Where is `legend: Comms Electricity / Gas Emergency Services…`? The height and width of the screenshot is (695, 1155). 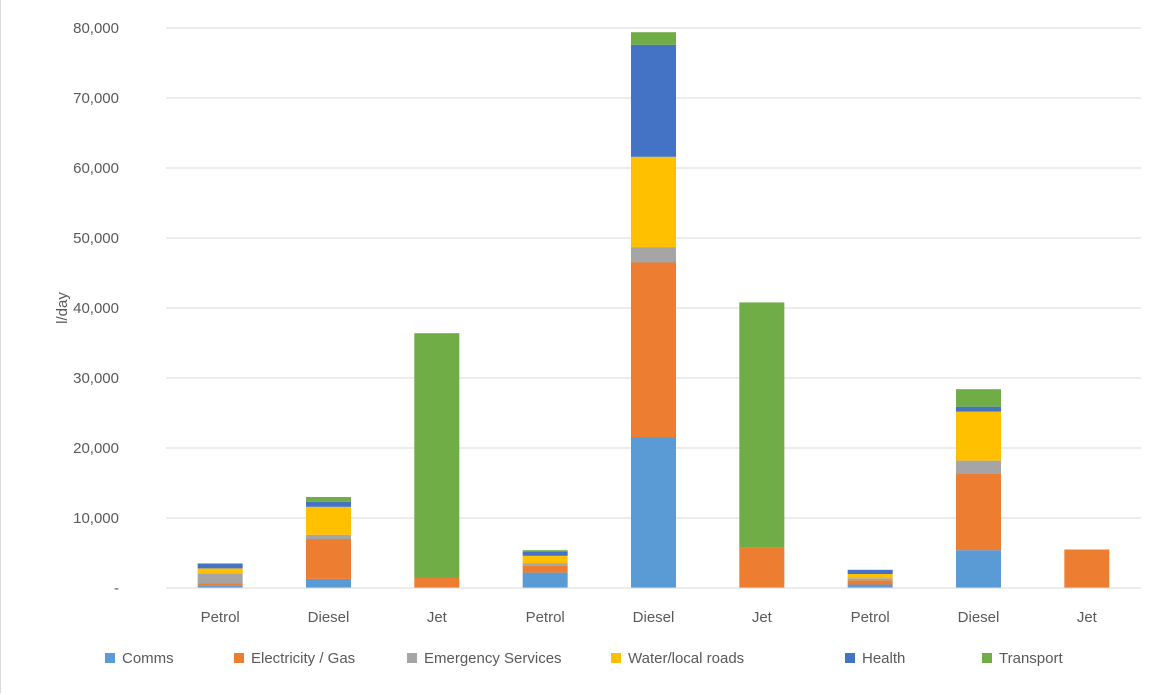
legend: Comms Electricity / Gas Emergency Services… is located at coordinates (584, 658).